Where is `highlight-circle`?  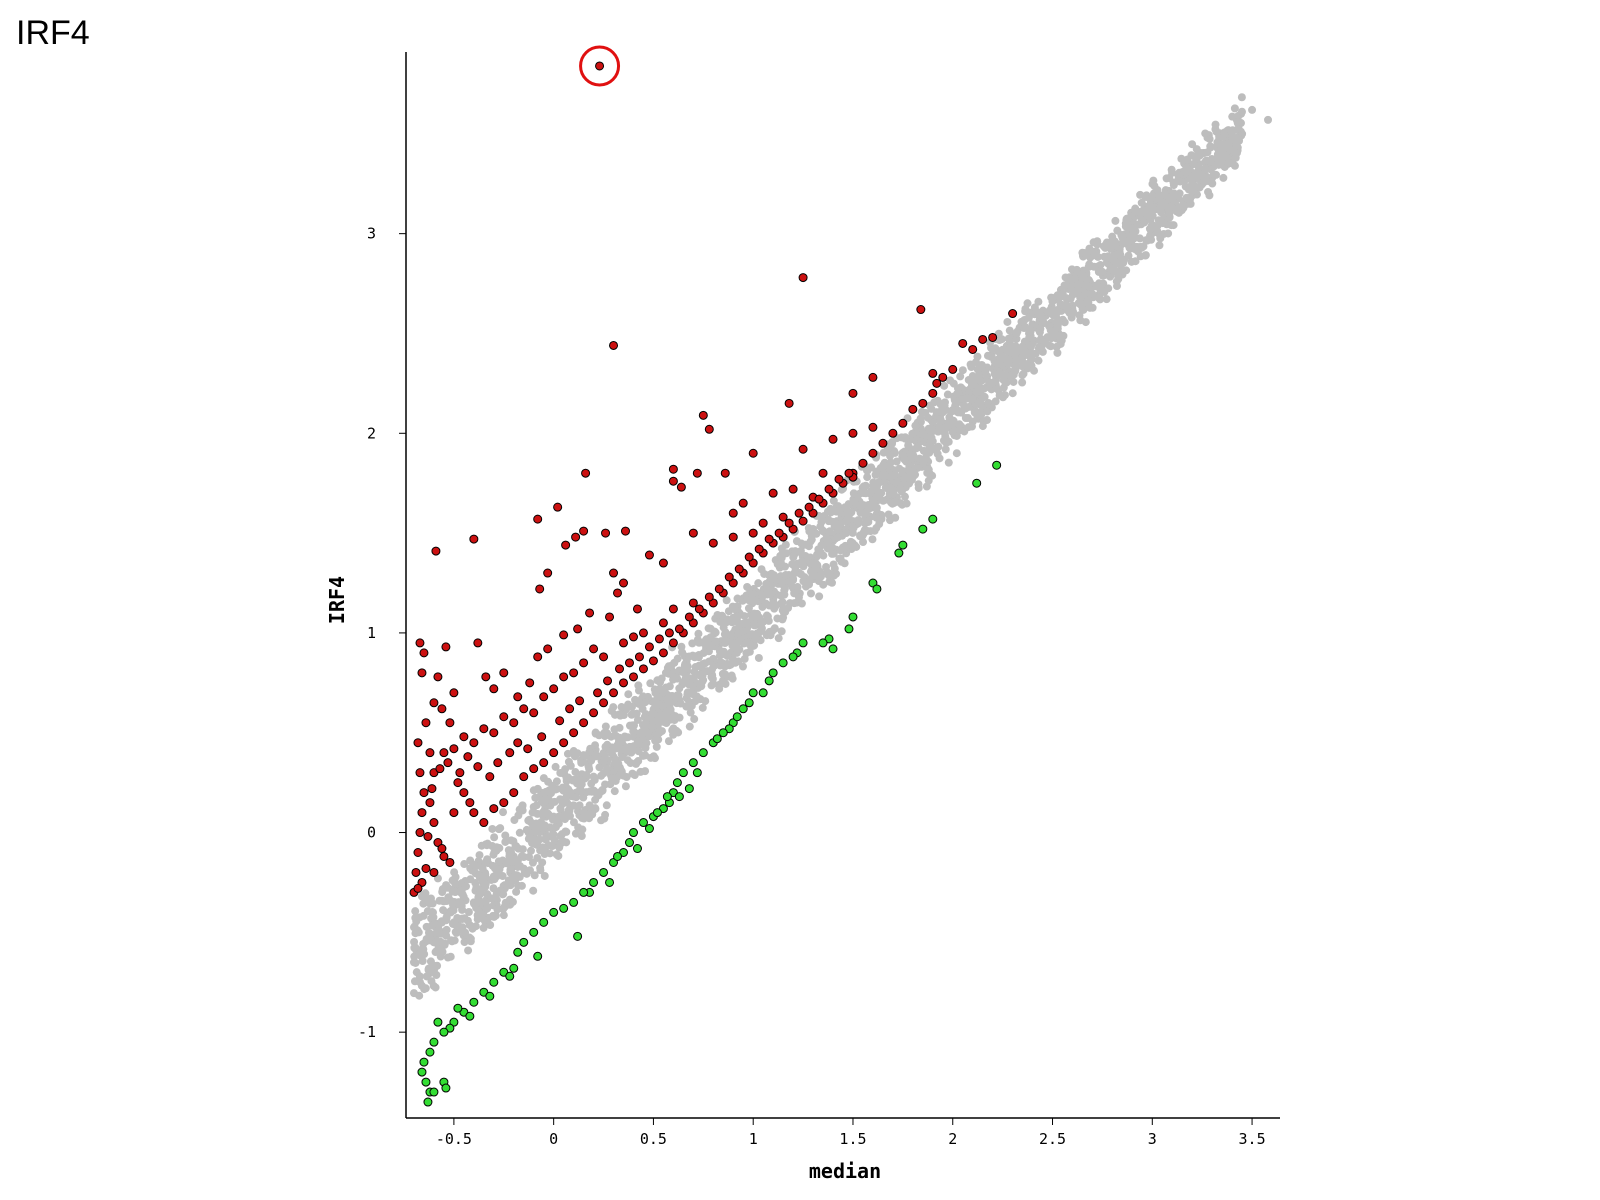
highlight-circle is located at coordinates (600, 66).